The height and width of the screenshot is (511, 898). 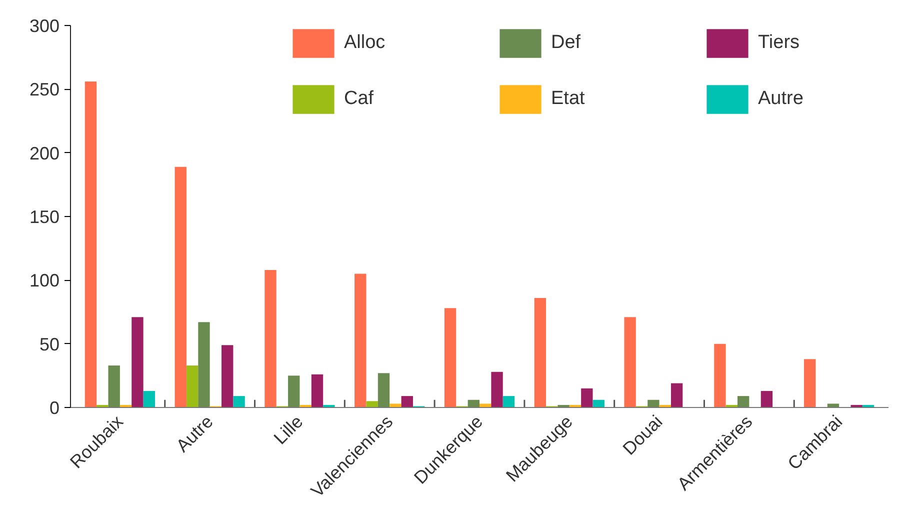 I want to click on legend-label: Def, so click(x=566, y=43).